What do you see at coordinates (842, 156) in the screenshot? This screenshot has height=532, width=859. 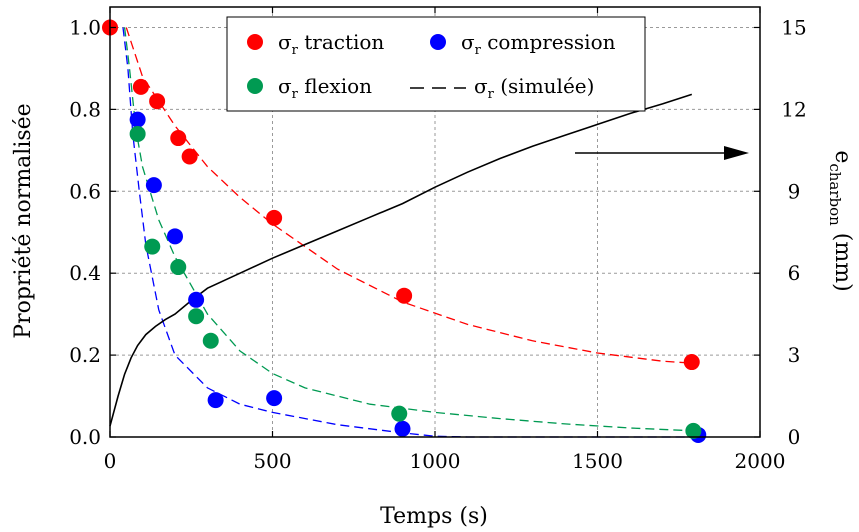 I see `y2-label-base: e` at bounding box center [842, 156].